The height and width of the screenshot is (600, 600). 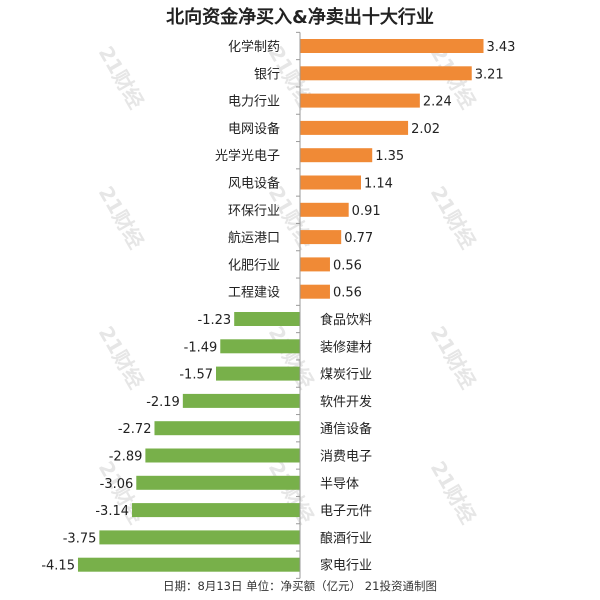 I want to click on value-label: 3.43, so click(x=501, y=47).